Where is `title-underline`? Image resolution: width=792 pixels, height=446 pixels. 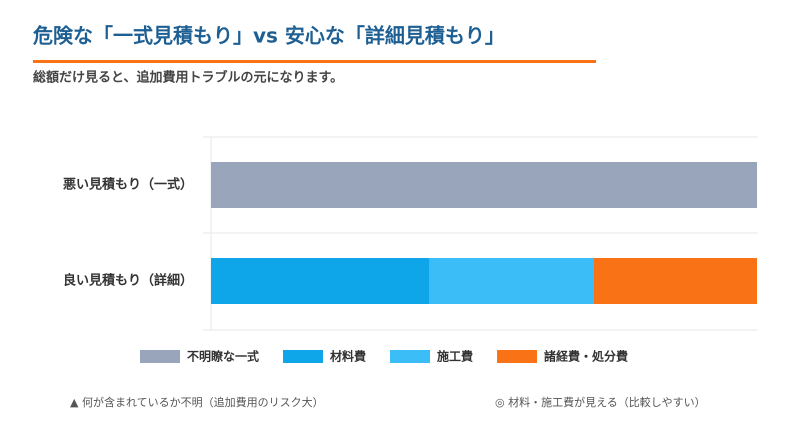
title-underline is located at coordinates (314, 61).